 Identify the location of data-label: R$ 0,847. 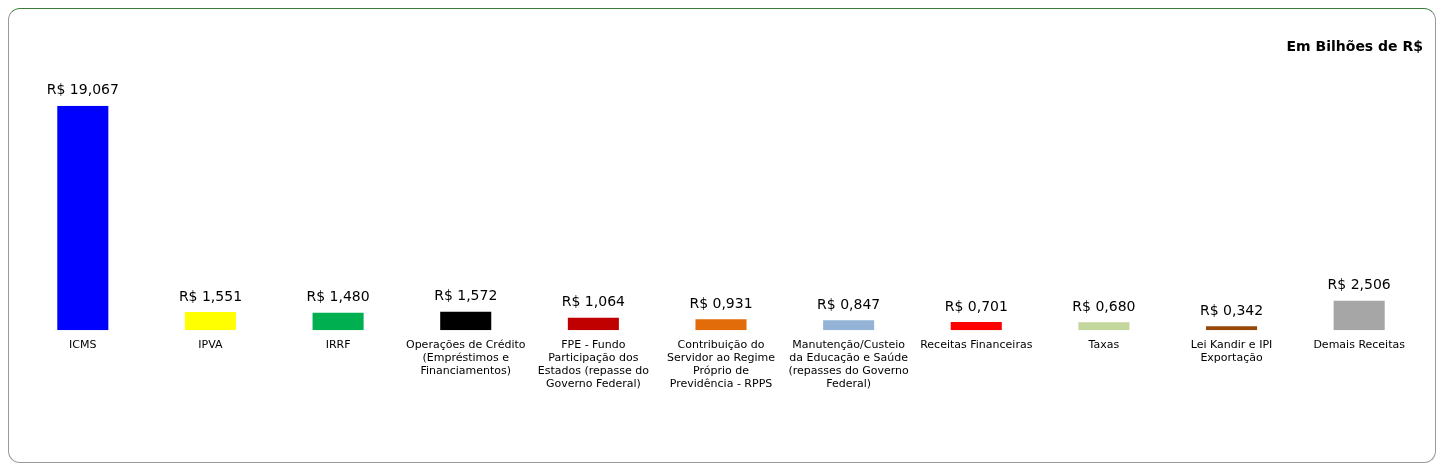
(849, 303).